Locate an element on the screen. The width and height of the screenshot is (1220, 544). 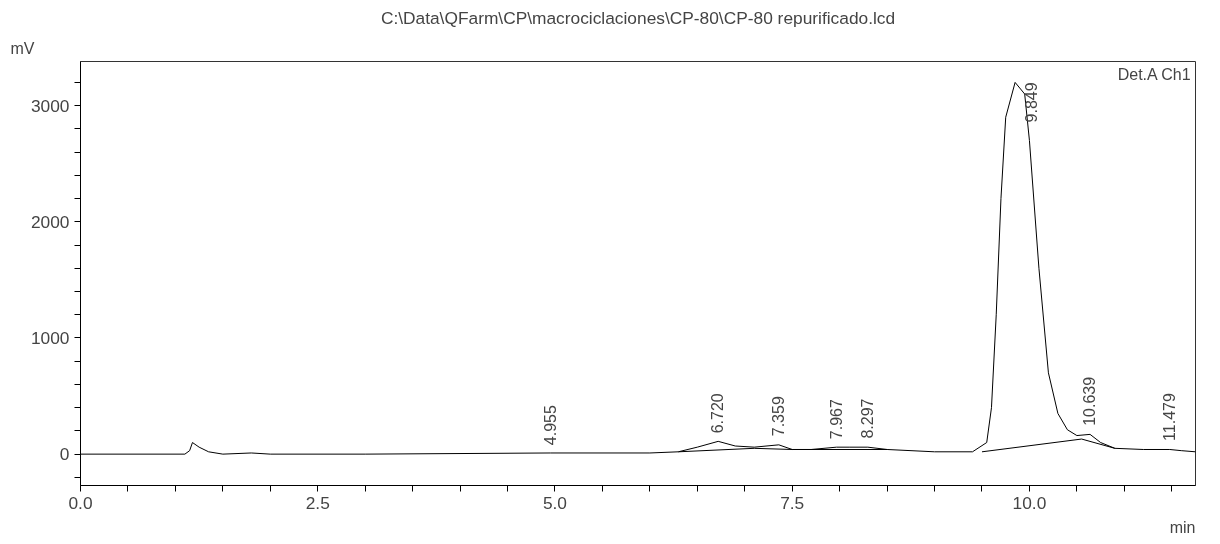
y-tick-label: 0 is located at coordinates (64, 454).